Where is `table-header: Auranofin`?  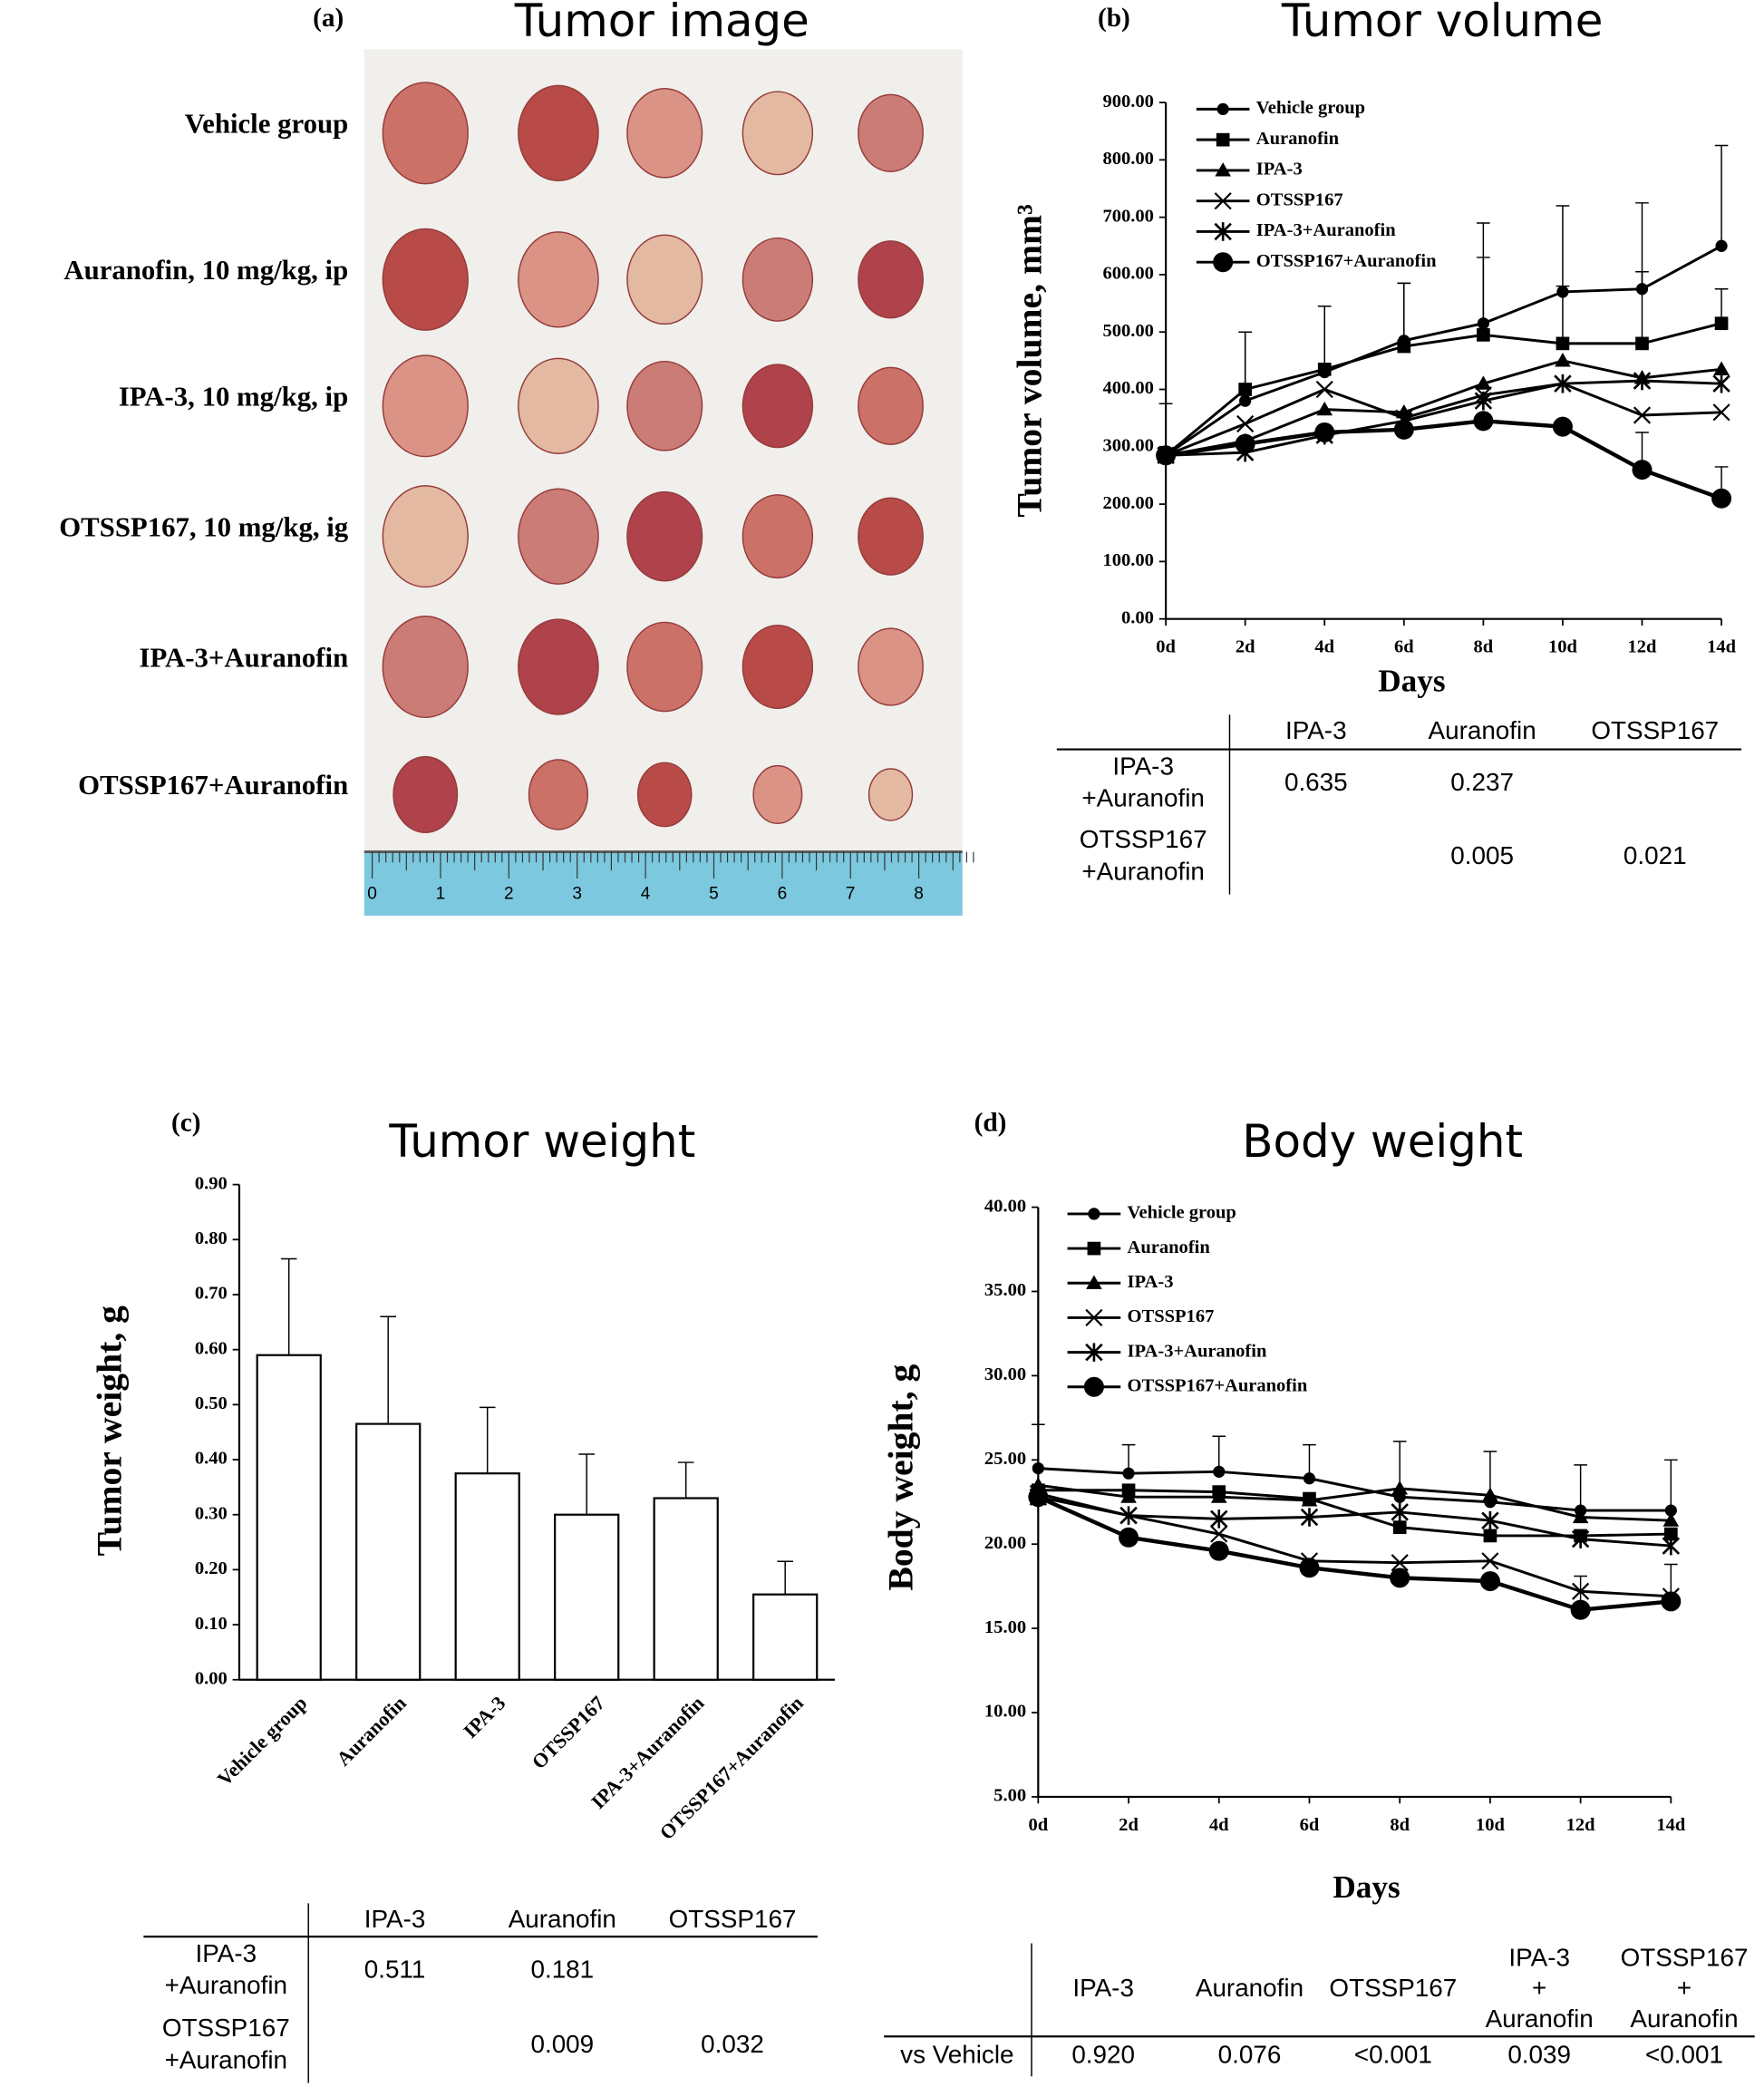
table-header: Auranofin is located at coordinates (1684, 2018).